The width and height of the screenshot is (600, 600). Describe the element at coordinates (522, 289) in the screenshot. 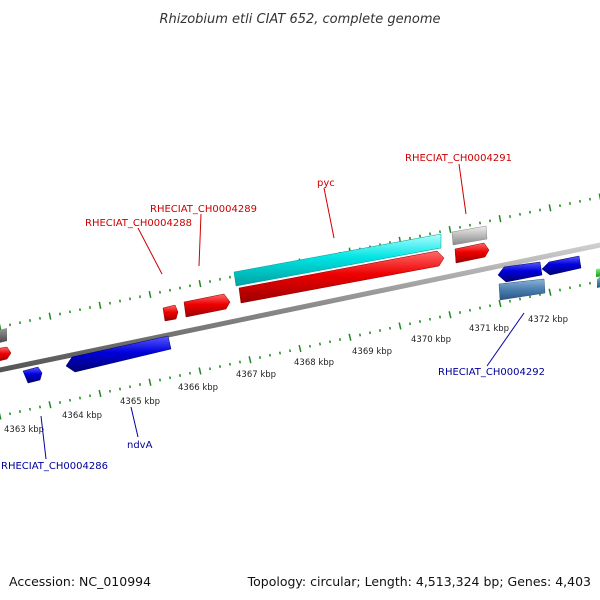

I see `reverse-feature` at that location.